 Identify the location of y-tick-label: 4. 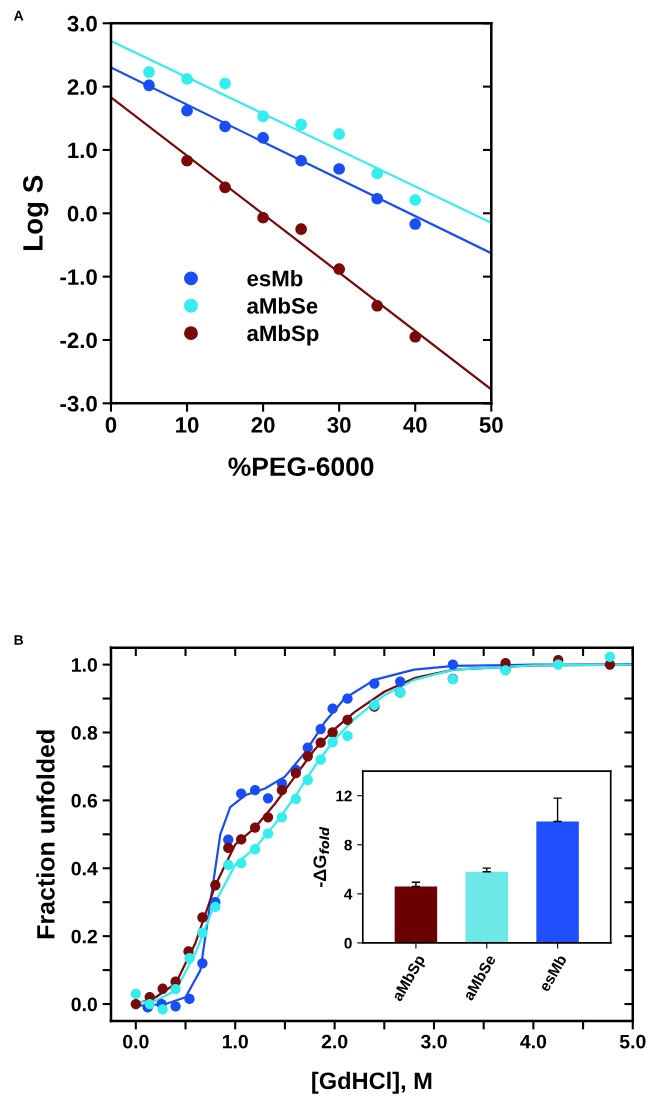
(348, 894).